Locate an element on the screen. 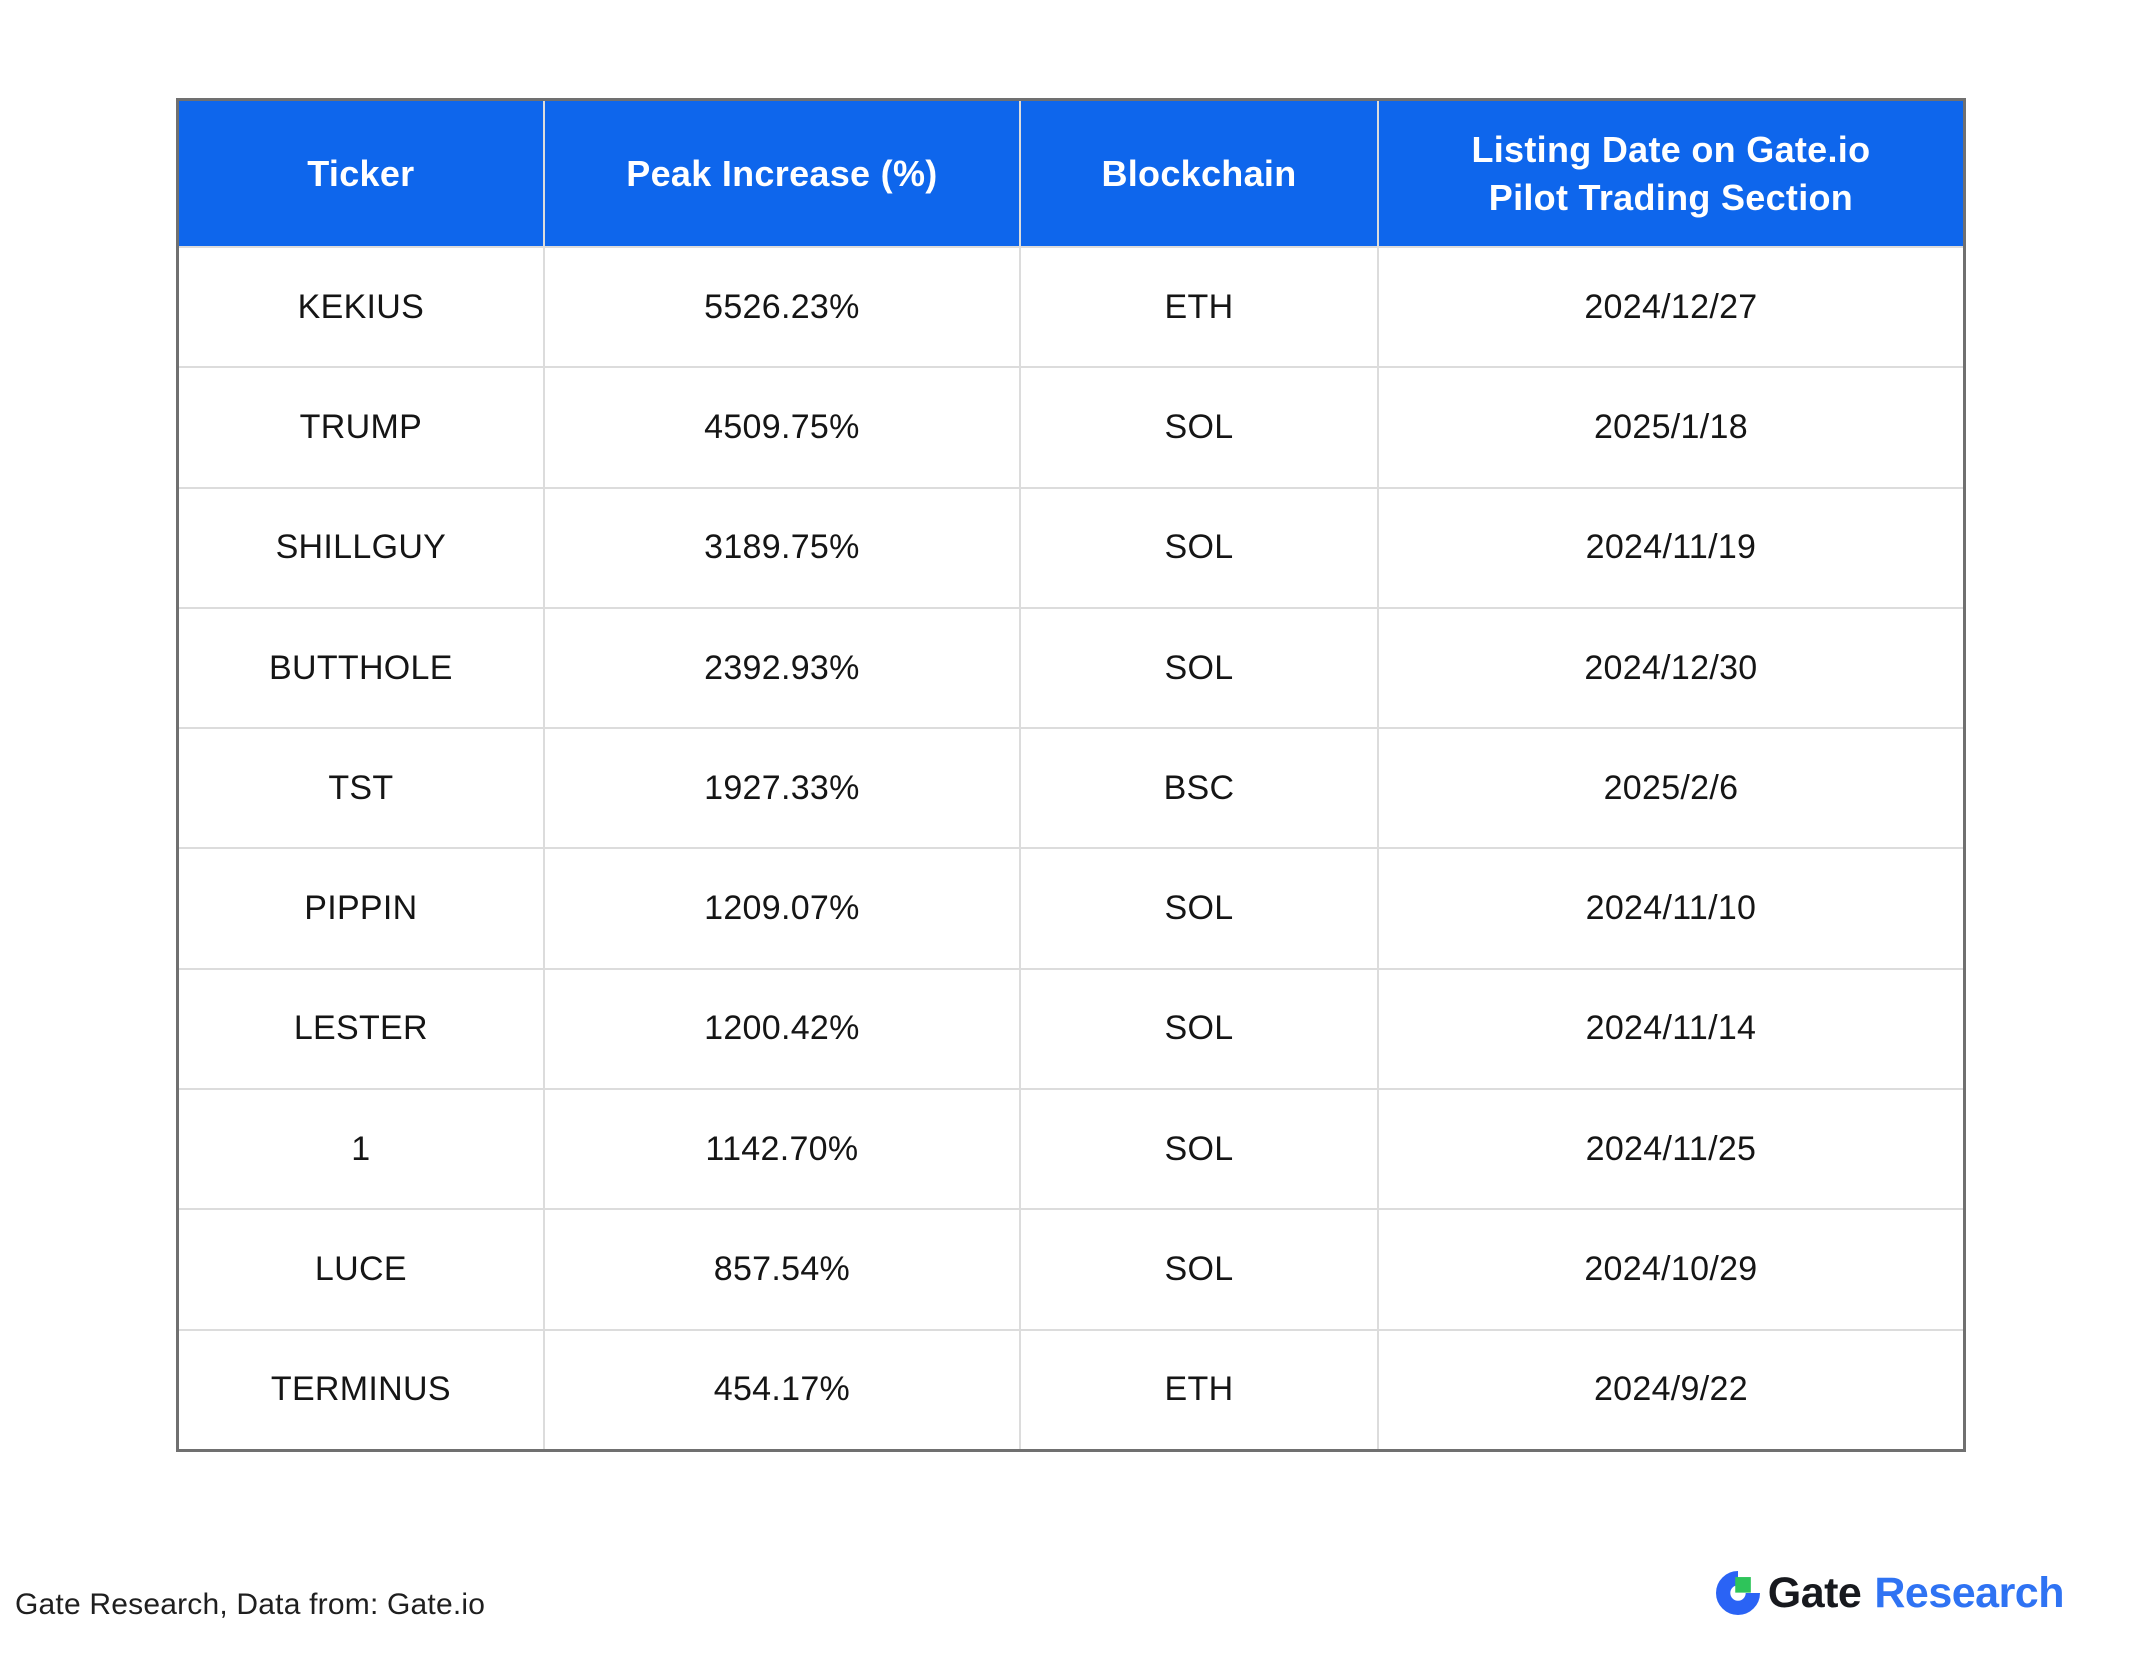 This screenshot has height=1658, width=2140. header-blockchain: Blockchain is located at coordinates (1198, 173).